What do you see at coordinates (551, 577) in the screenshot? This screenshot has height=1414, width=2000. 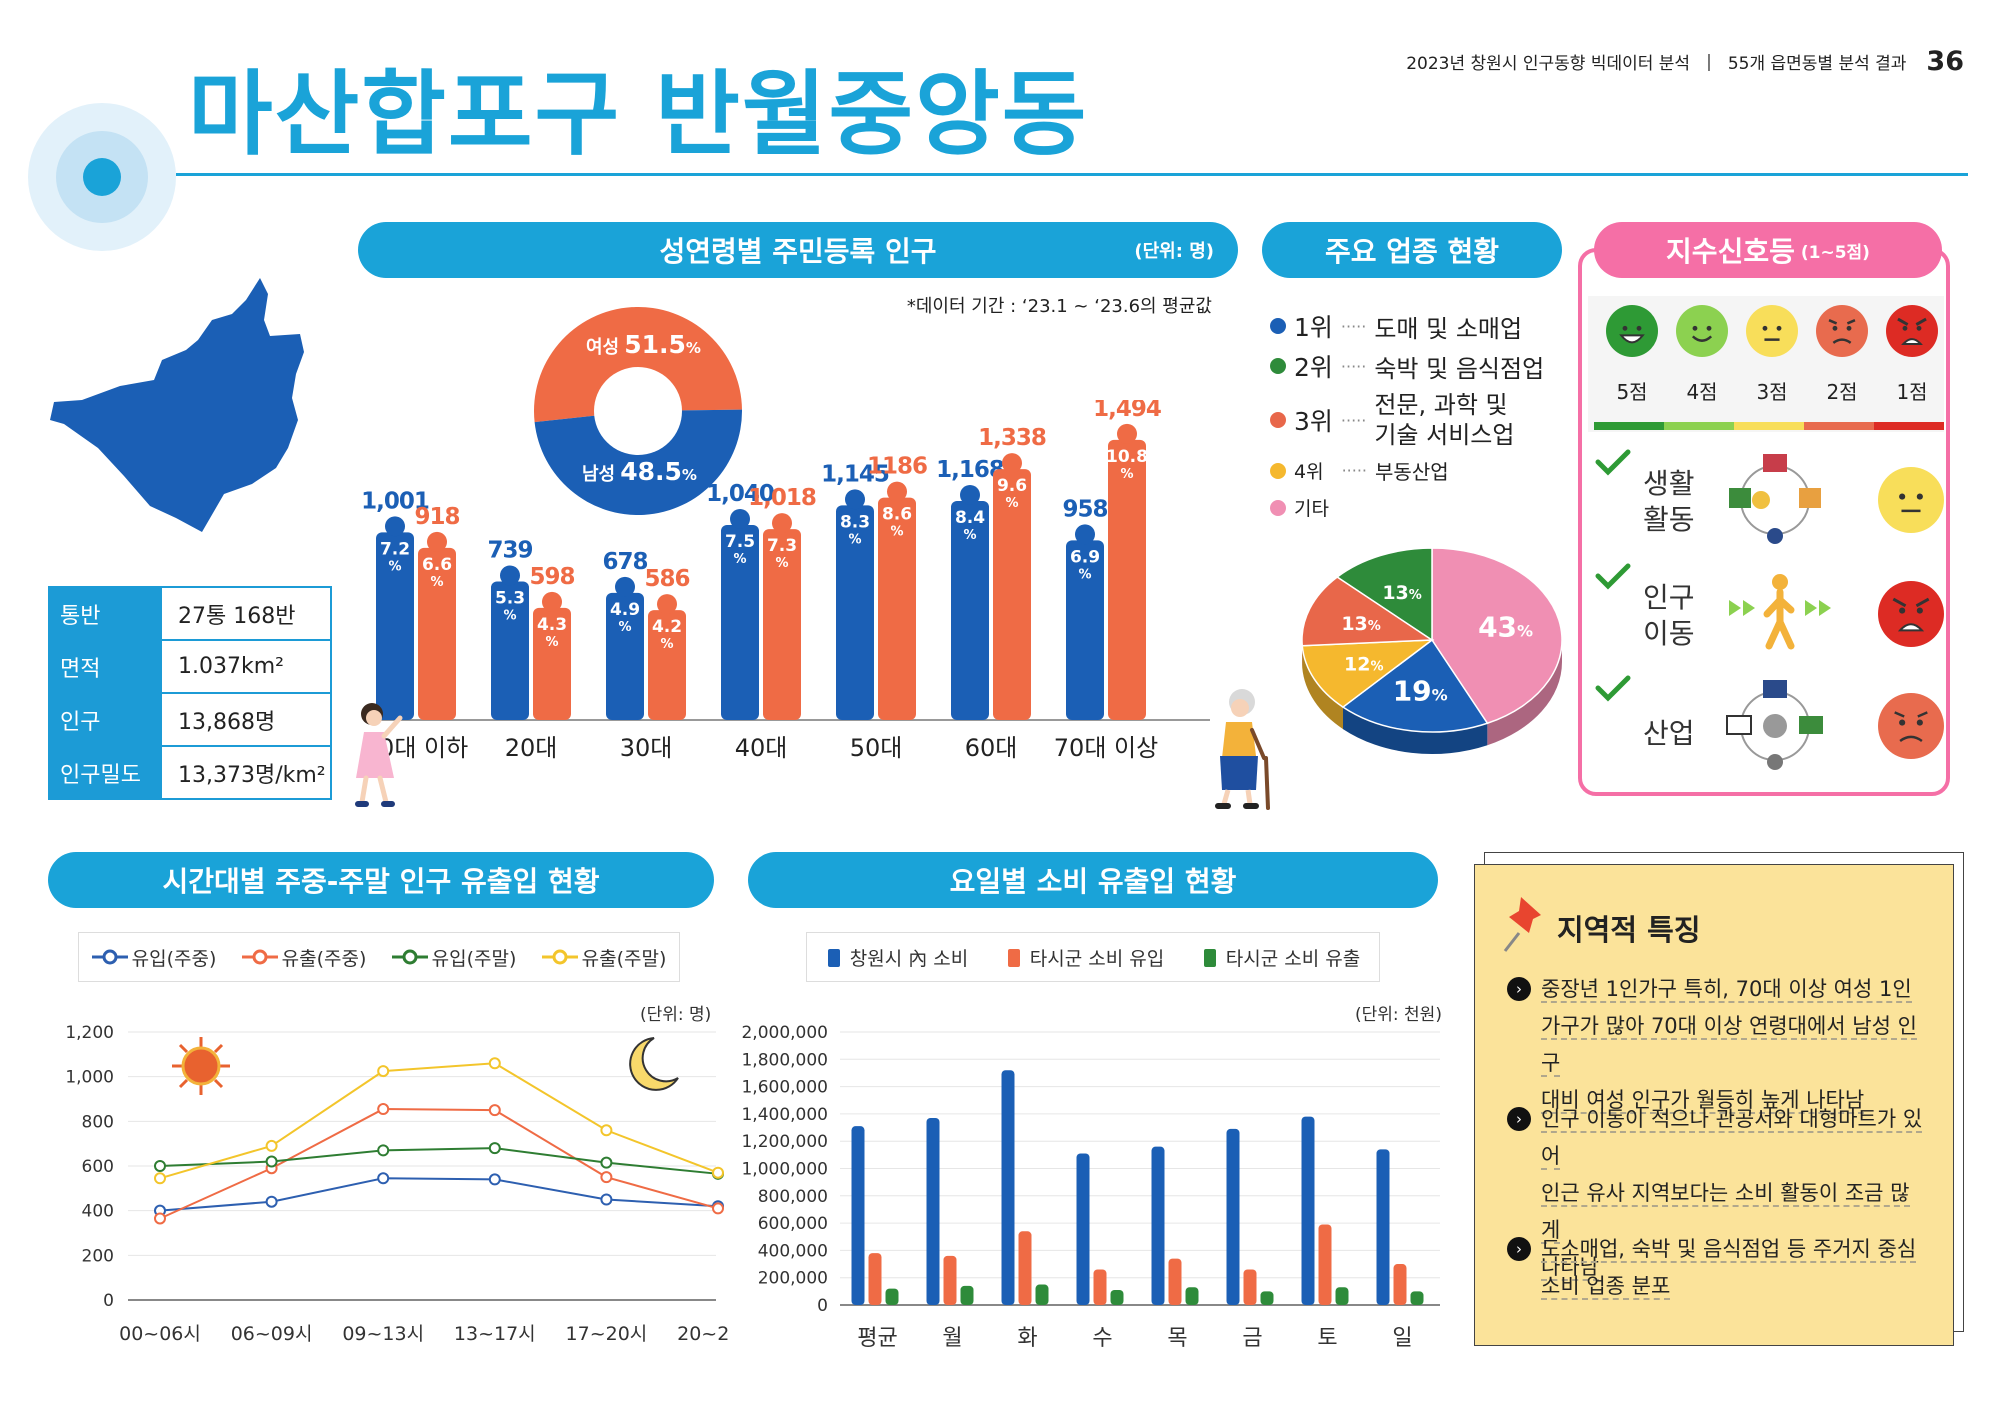 I see `bar-value-label: 598` at bounding box center [551, 577].